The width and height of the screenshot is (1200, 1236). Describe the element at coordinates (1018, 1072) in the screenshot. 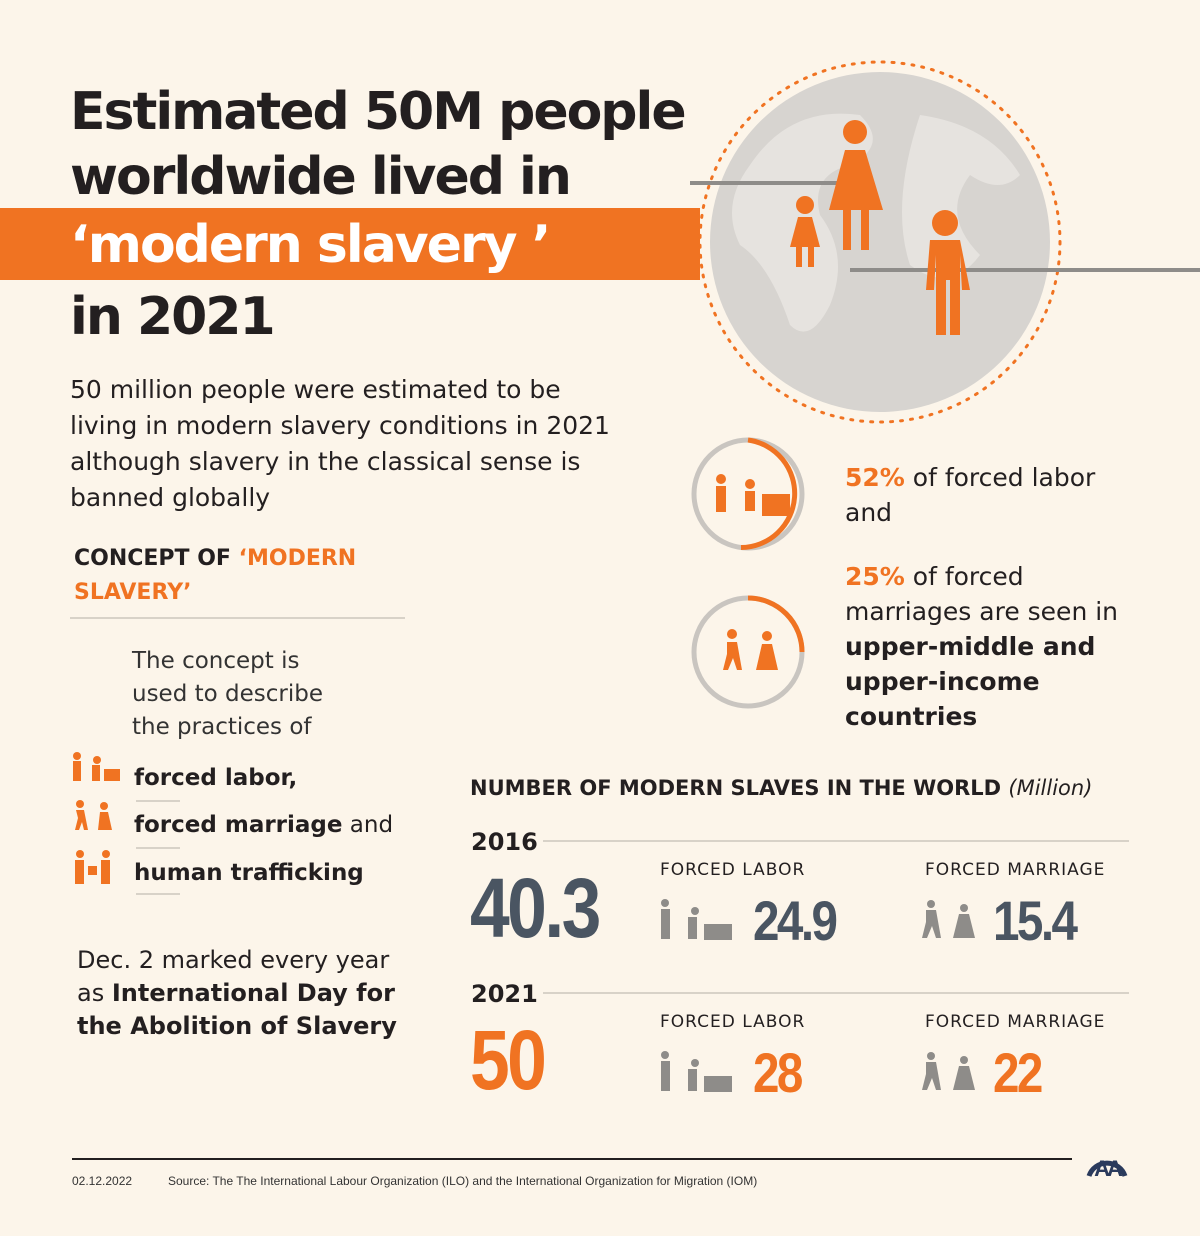

I see `forced-marriage-value: 22` at that location.